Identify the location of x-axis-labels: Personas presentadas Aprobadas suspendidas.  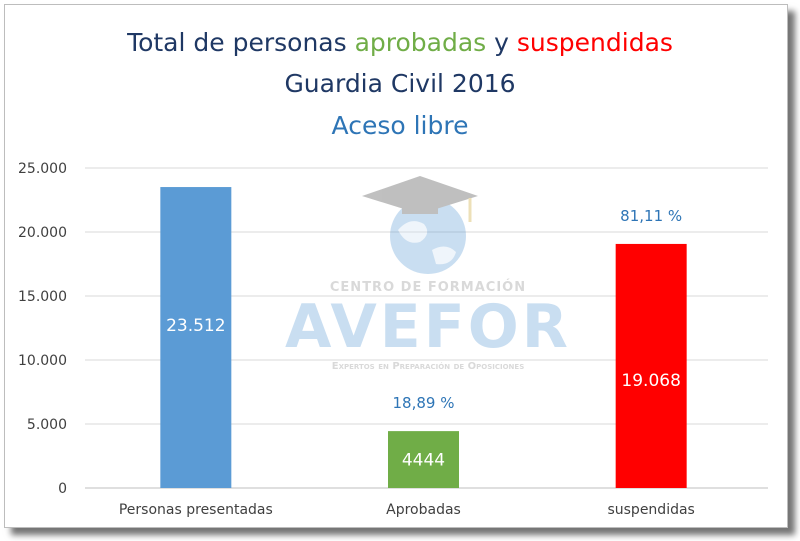
(407, 510).